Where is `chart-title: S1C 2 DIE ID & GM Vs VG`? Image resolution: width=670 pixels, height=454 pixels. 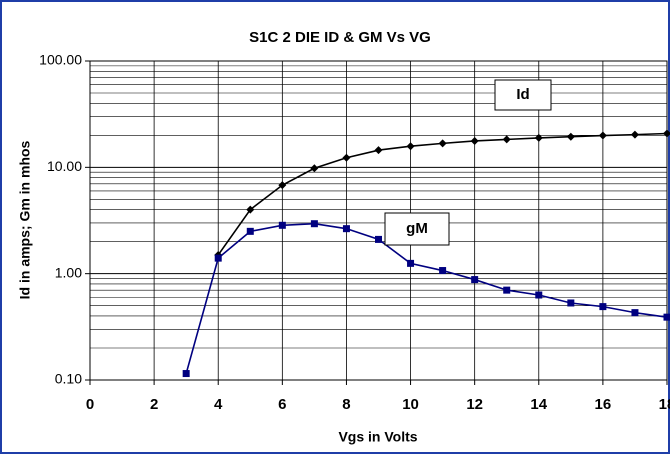 chart-title: S1C 2 DIE ID & GM Vs VG is located at coordinates (340, 37).